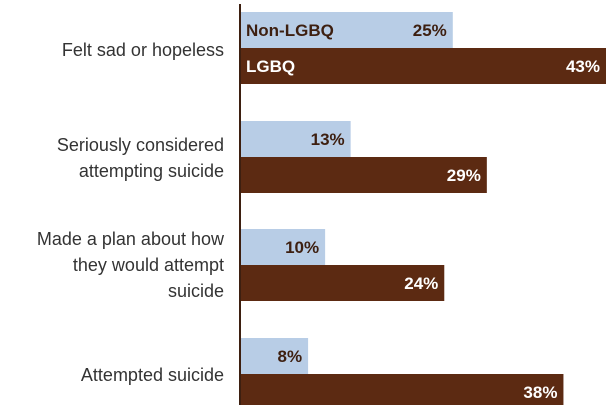  Describe the element at coordinates (143, 50) in the screenshot. I see `category-label: Felt sad or hopeless` at that location.